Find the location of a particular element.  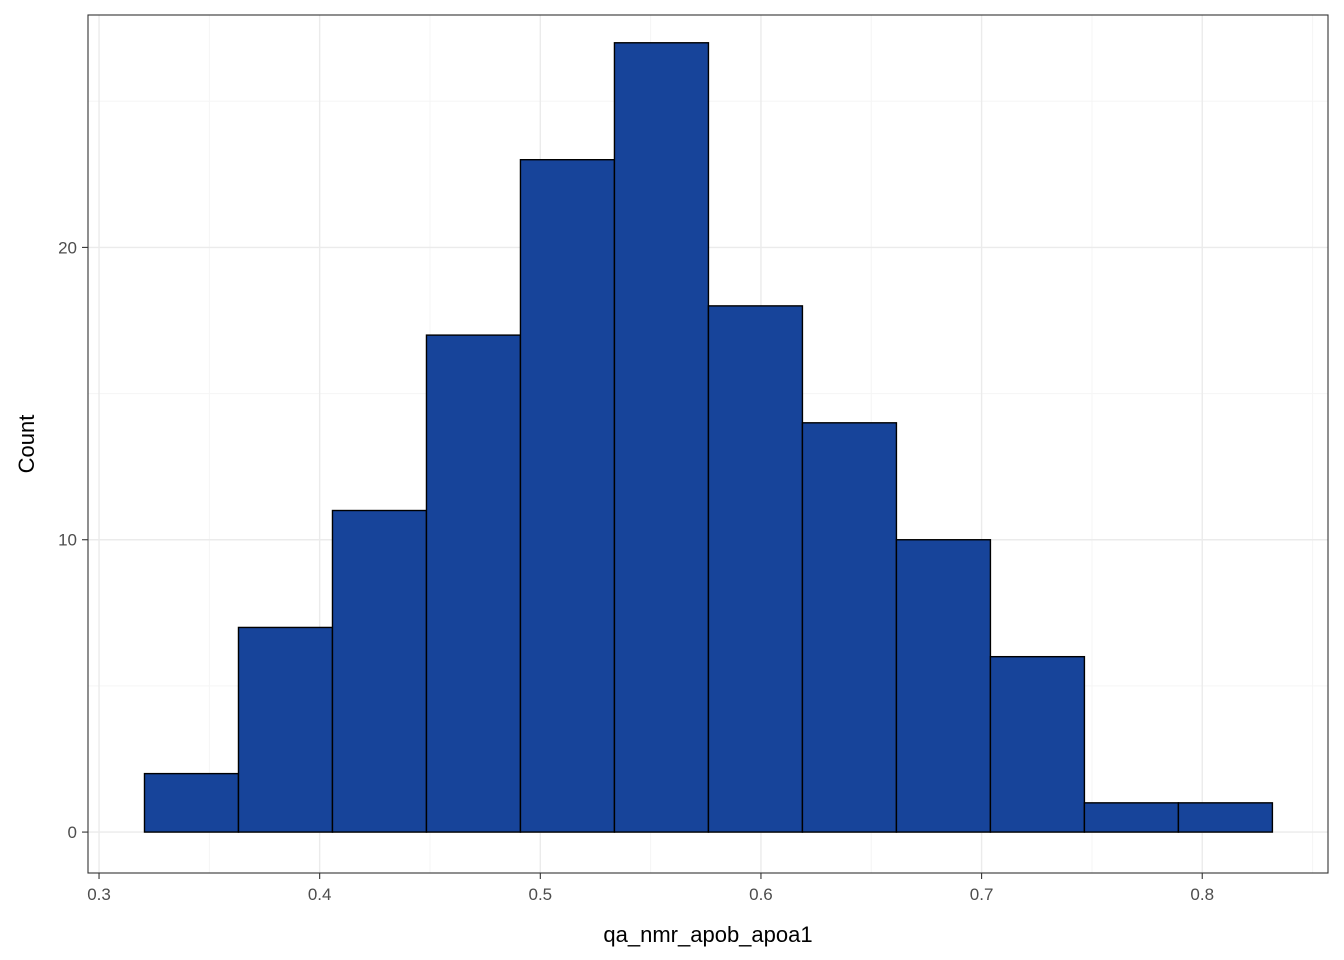

x-axis-ticks: 0.3 0.4 0.5 0.6 0.7 0.8 is located at coordinates (650, 888).